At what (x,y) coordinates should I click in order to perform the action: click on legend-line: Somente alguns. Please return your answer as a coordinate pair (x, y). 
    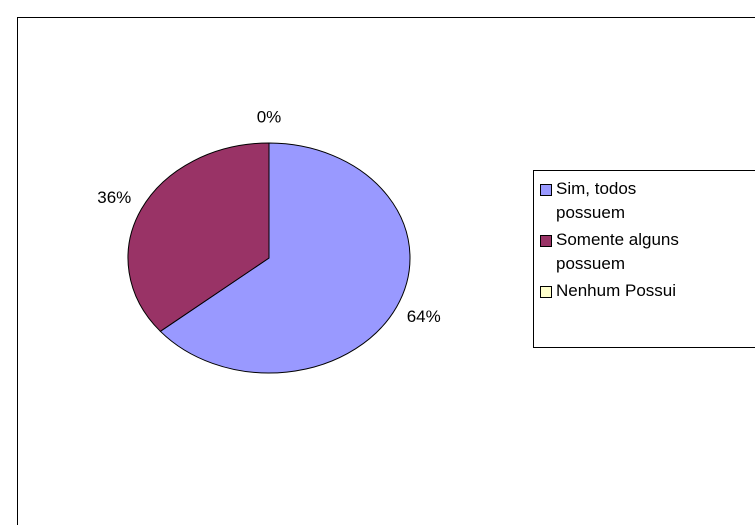
    Looking at the image, I should click on (617, 239).